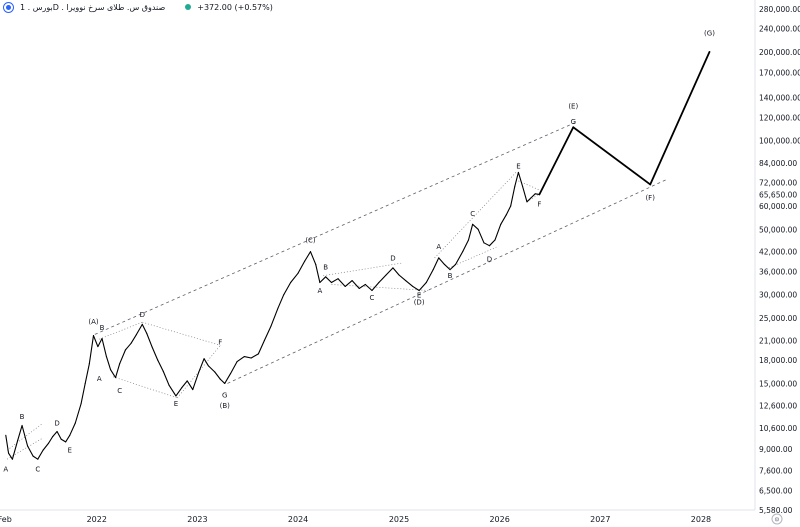  What do you see at coordinates (778, 406) in the screenshot?
I see `price-tick-label: 12,600.00` at bounding box center [778, 406].